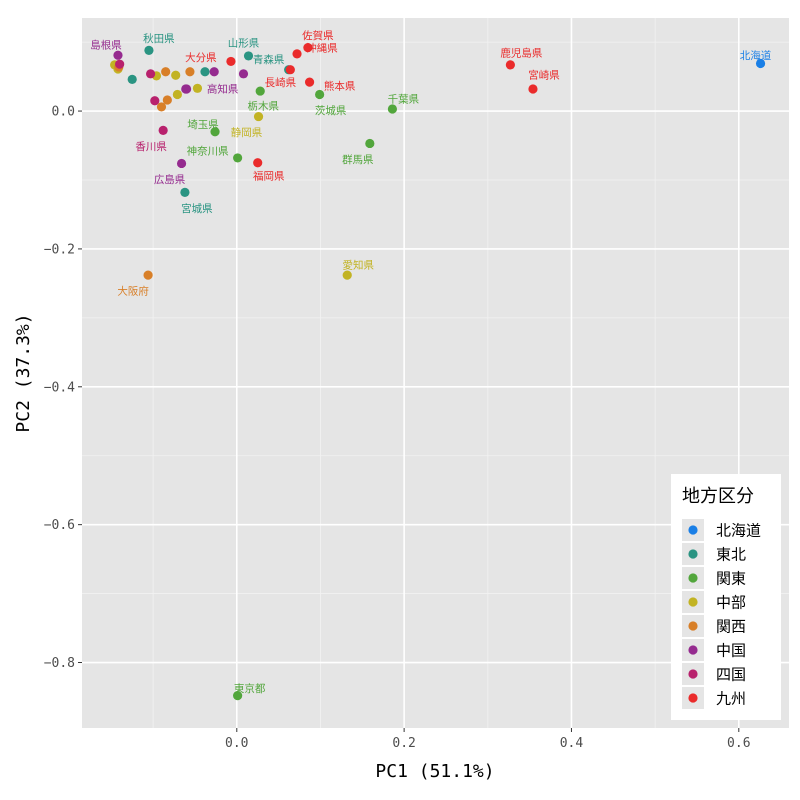 The width and height of the screenshot is (800, 800). What do you see at coordinates (340, 86) in the screenshot?
I see `point-label: 熊本県` at bounding box center [340, 86].